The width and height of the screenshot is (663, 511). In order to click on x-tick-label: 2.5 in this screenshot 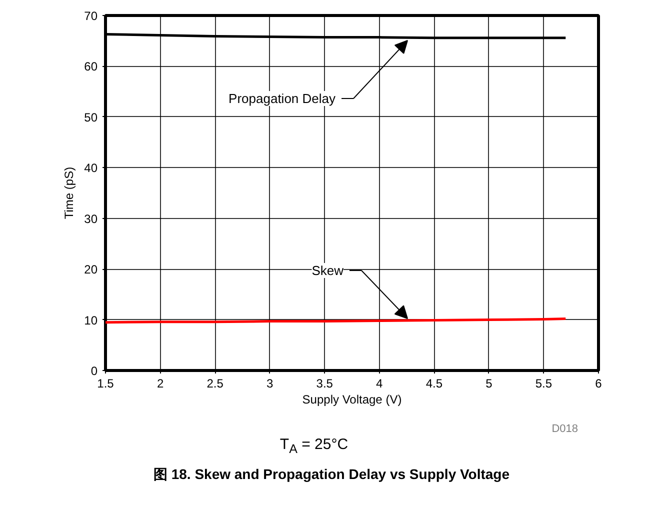, I will do `click(215, 383)`.